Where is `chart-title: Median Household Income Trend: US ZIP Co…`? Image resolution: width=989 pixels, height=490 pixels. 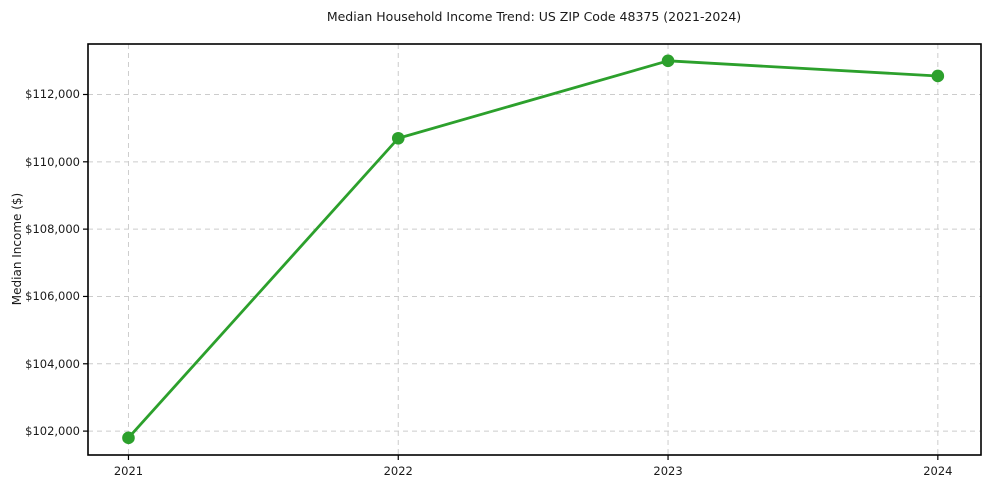
chart-title: Median Household Income Trend: US ZIP Co… is located at coordinates (534, 16).